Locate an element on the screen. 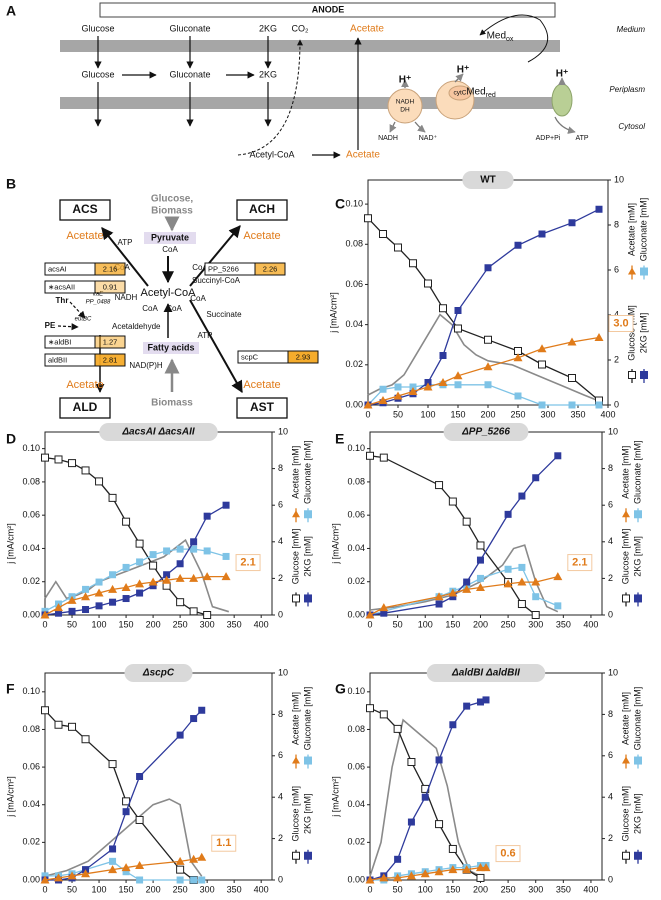  label: ANODE is located at coordinates (328, 9).